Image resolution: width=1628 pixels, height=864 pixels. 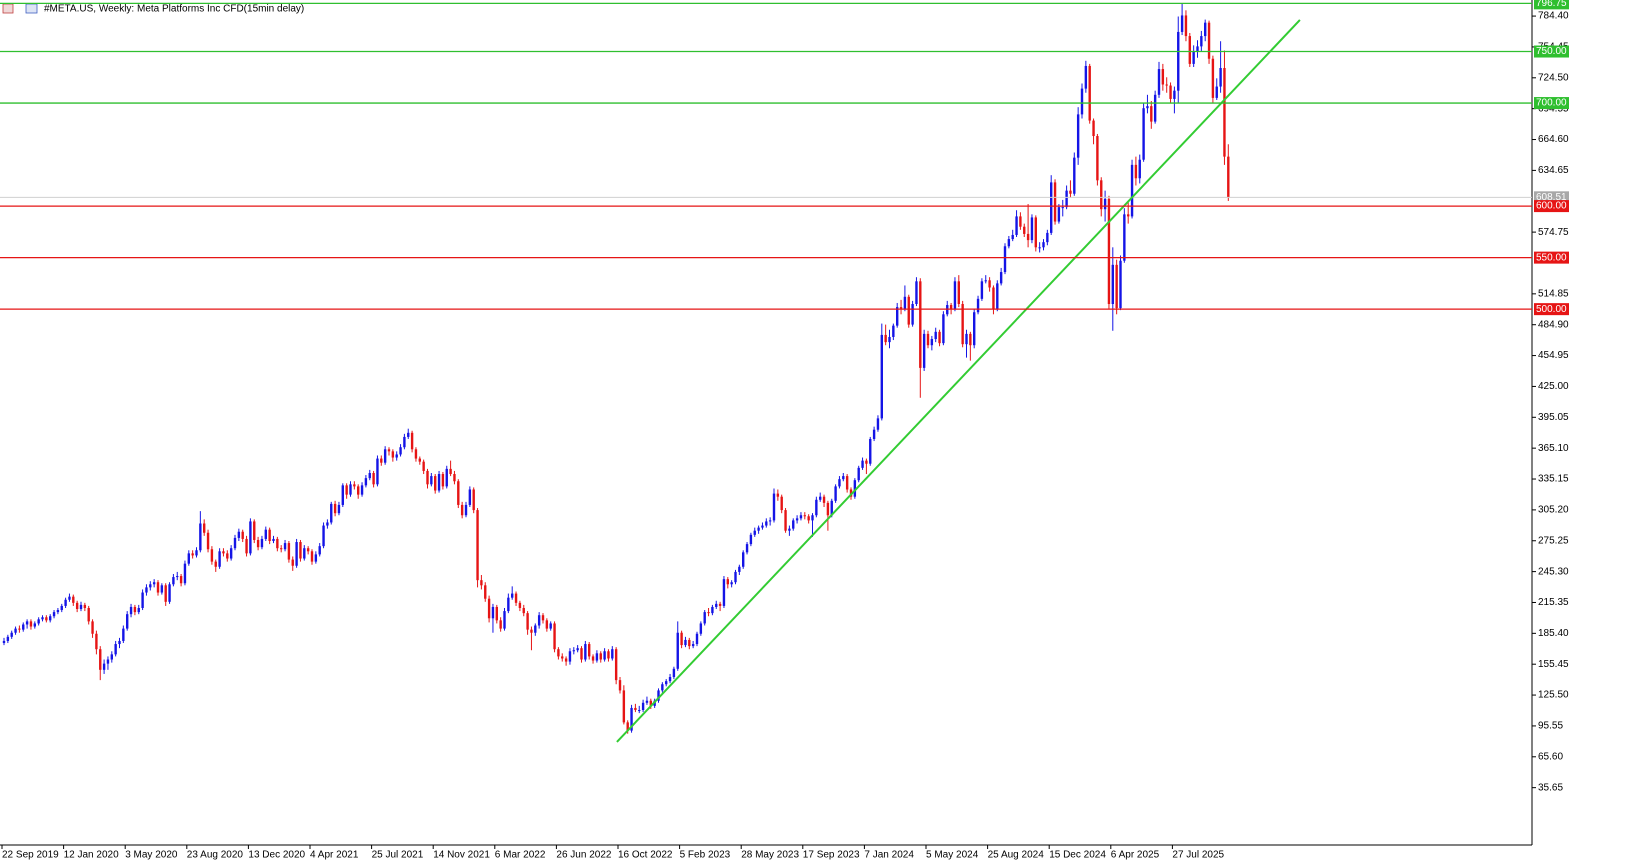 What do you see at coordinates (520, 855) in the screenshot?
I see `x-tick-label: 6 Mar 2022` at bounding box center [520, 855].